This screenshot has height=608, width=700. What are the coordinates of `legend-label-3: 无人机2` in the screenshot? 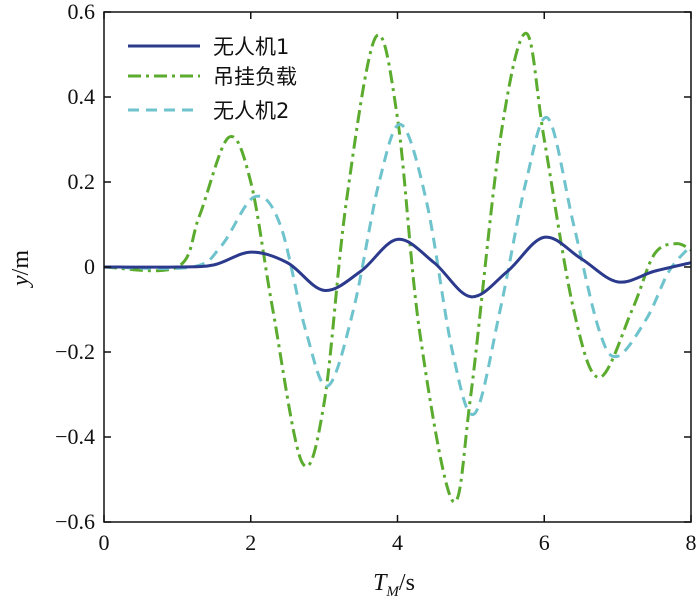 It's located at (251, 111).